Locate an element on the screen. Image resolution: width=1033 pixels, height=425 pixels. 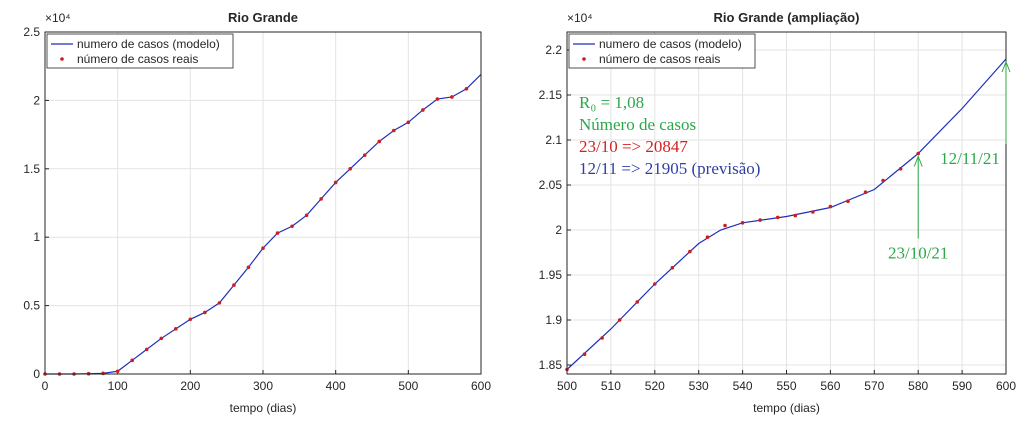
x-tick-label: 580 is located at coordinates (918, 386).